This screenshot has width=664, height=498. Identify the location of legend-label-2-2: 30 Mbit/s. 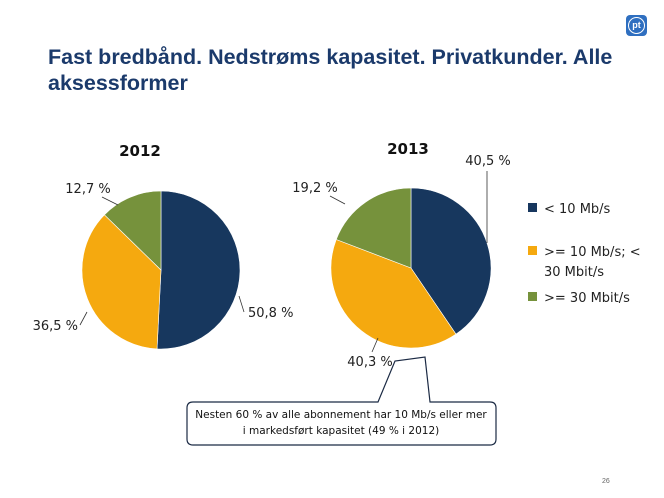
(574, 272).